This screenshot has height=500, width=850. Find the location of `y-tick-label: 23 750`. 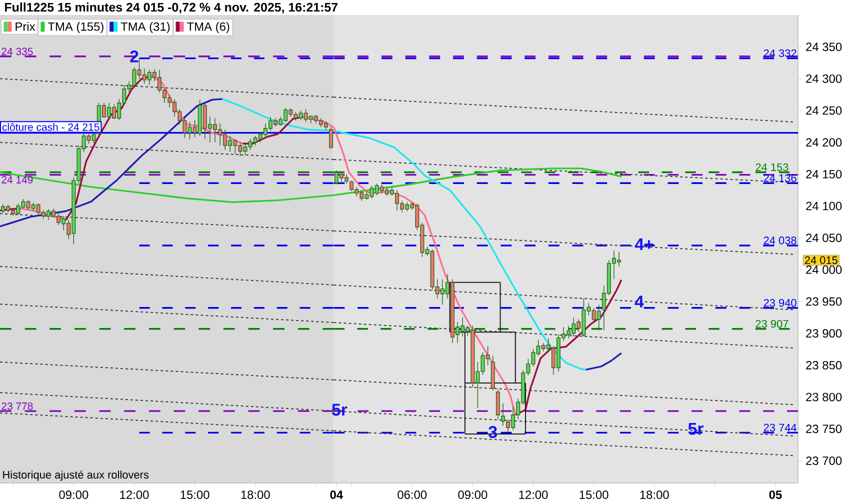

y-tick-label: 23 750 is located at coordinates (824, 429).